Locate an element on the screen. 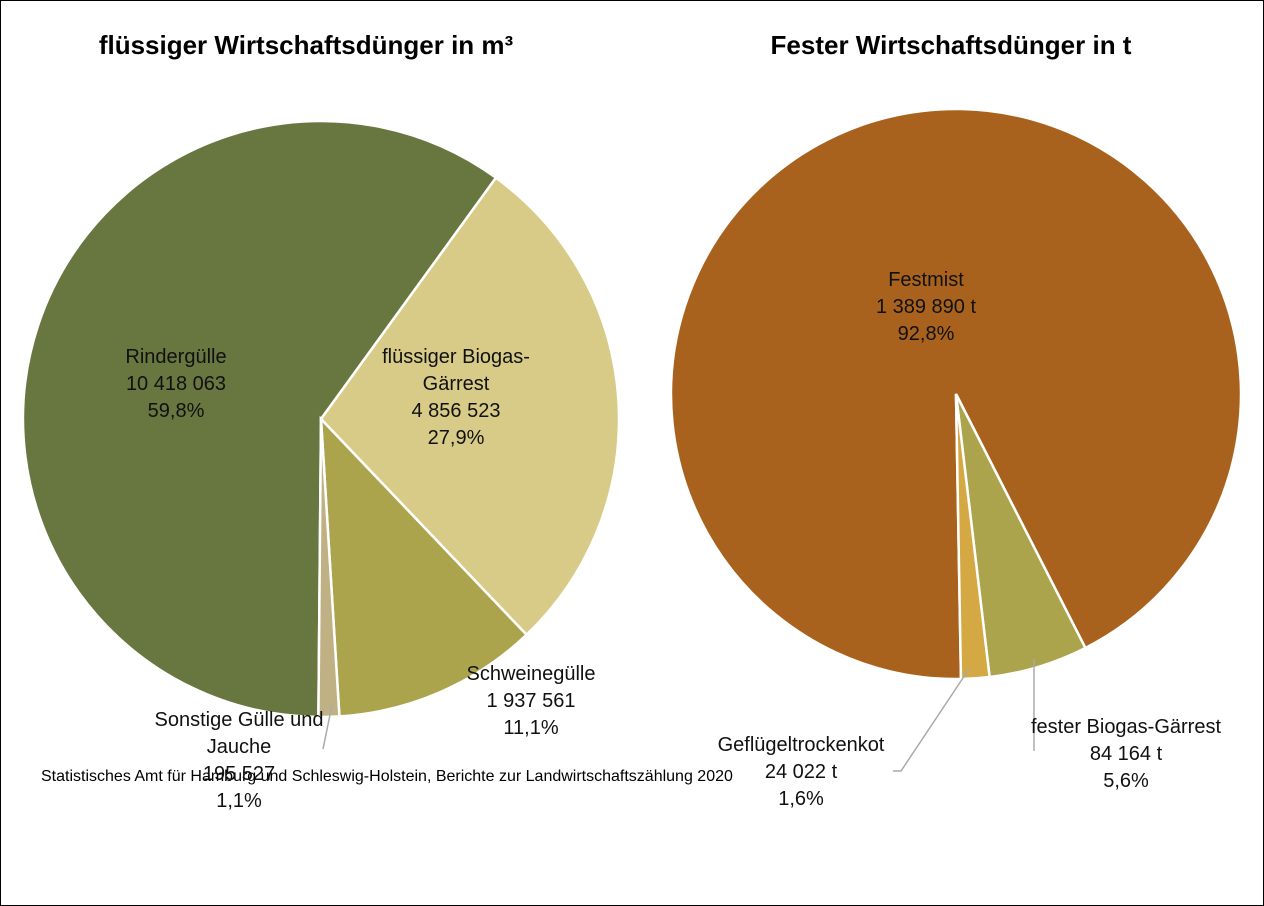  chart-title: flüssiger Wirtschaftsdünger in m³ is located at coordinates (306, 45).